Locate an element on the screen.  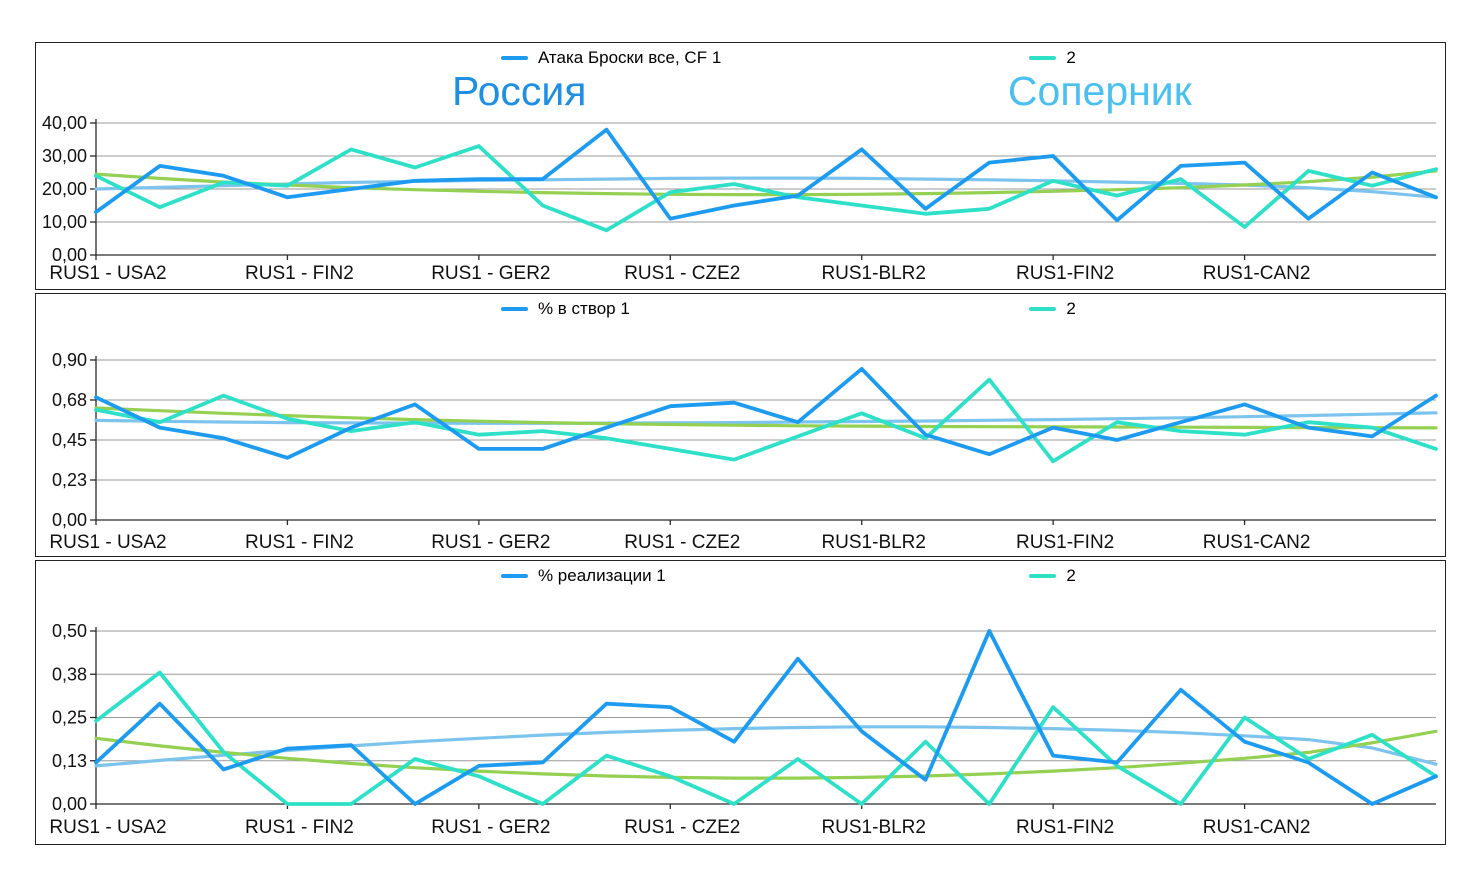
chart-titles: Россия Соперник is located at coordinates (740, 93).